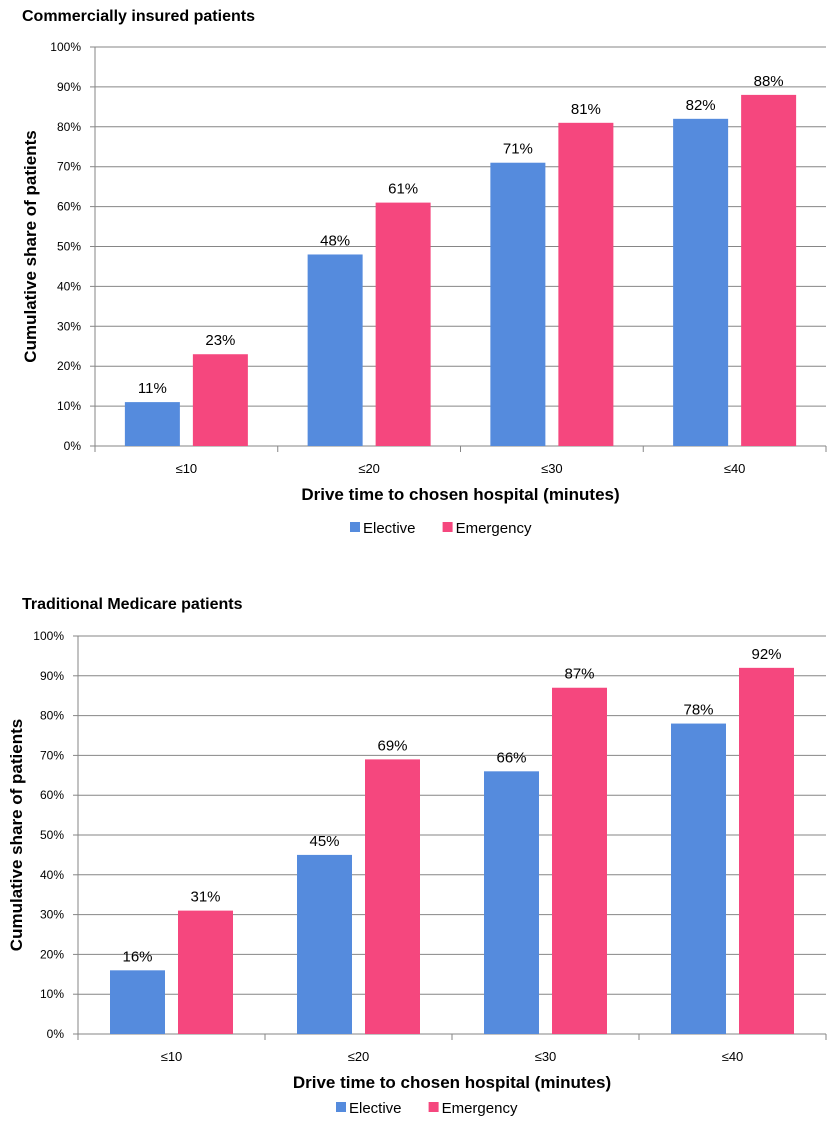  Describe the element at coordinates (698, 710) in the screenshot. I see `data-label: 78%` at that location.